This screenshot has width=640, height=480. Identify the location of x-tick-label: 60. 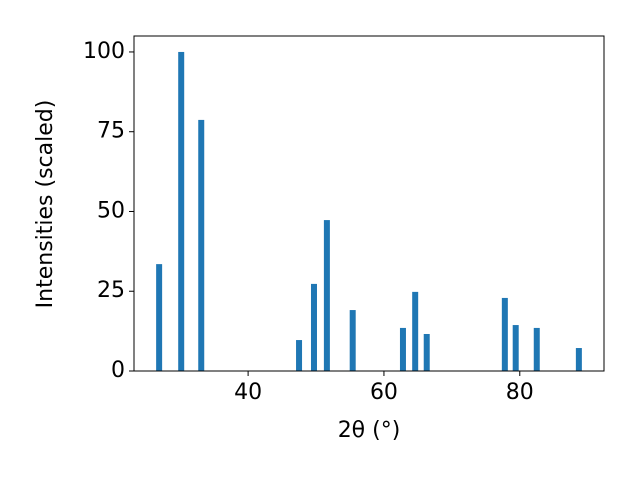
(384, 392).